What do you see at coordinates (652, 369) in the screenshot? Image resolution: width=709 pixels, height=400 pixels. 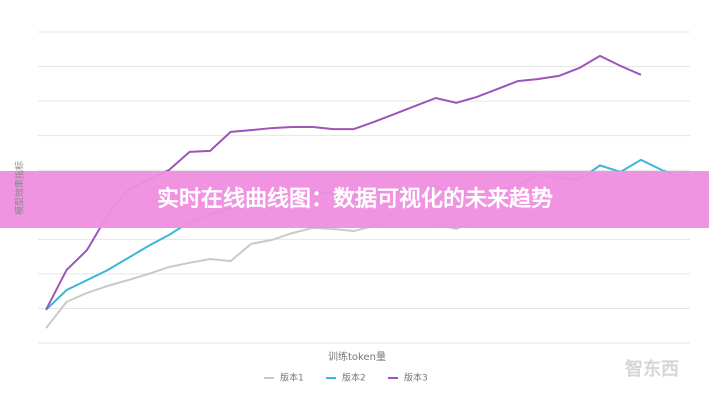 I see `watermark: 智东西` at bounding box center [652, 369].